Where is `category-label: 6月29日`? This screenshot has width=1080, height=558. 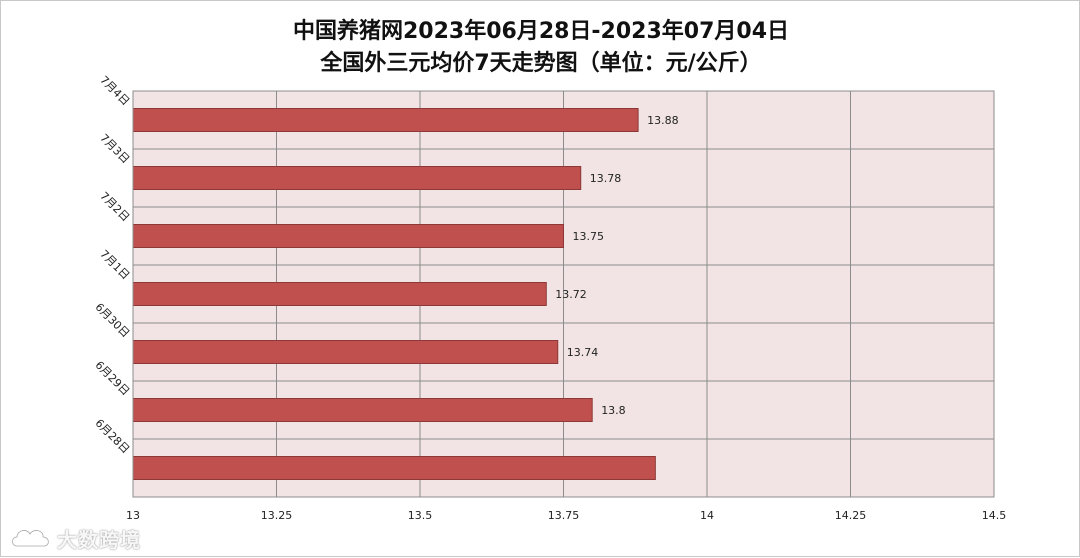 category-label: 6月29日 is located at coordinates (112, 379).